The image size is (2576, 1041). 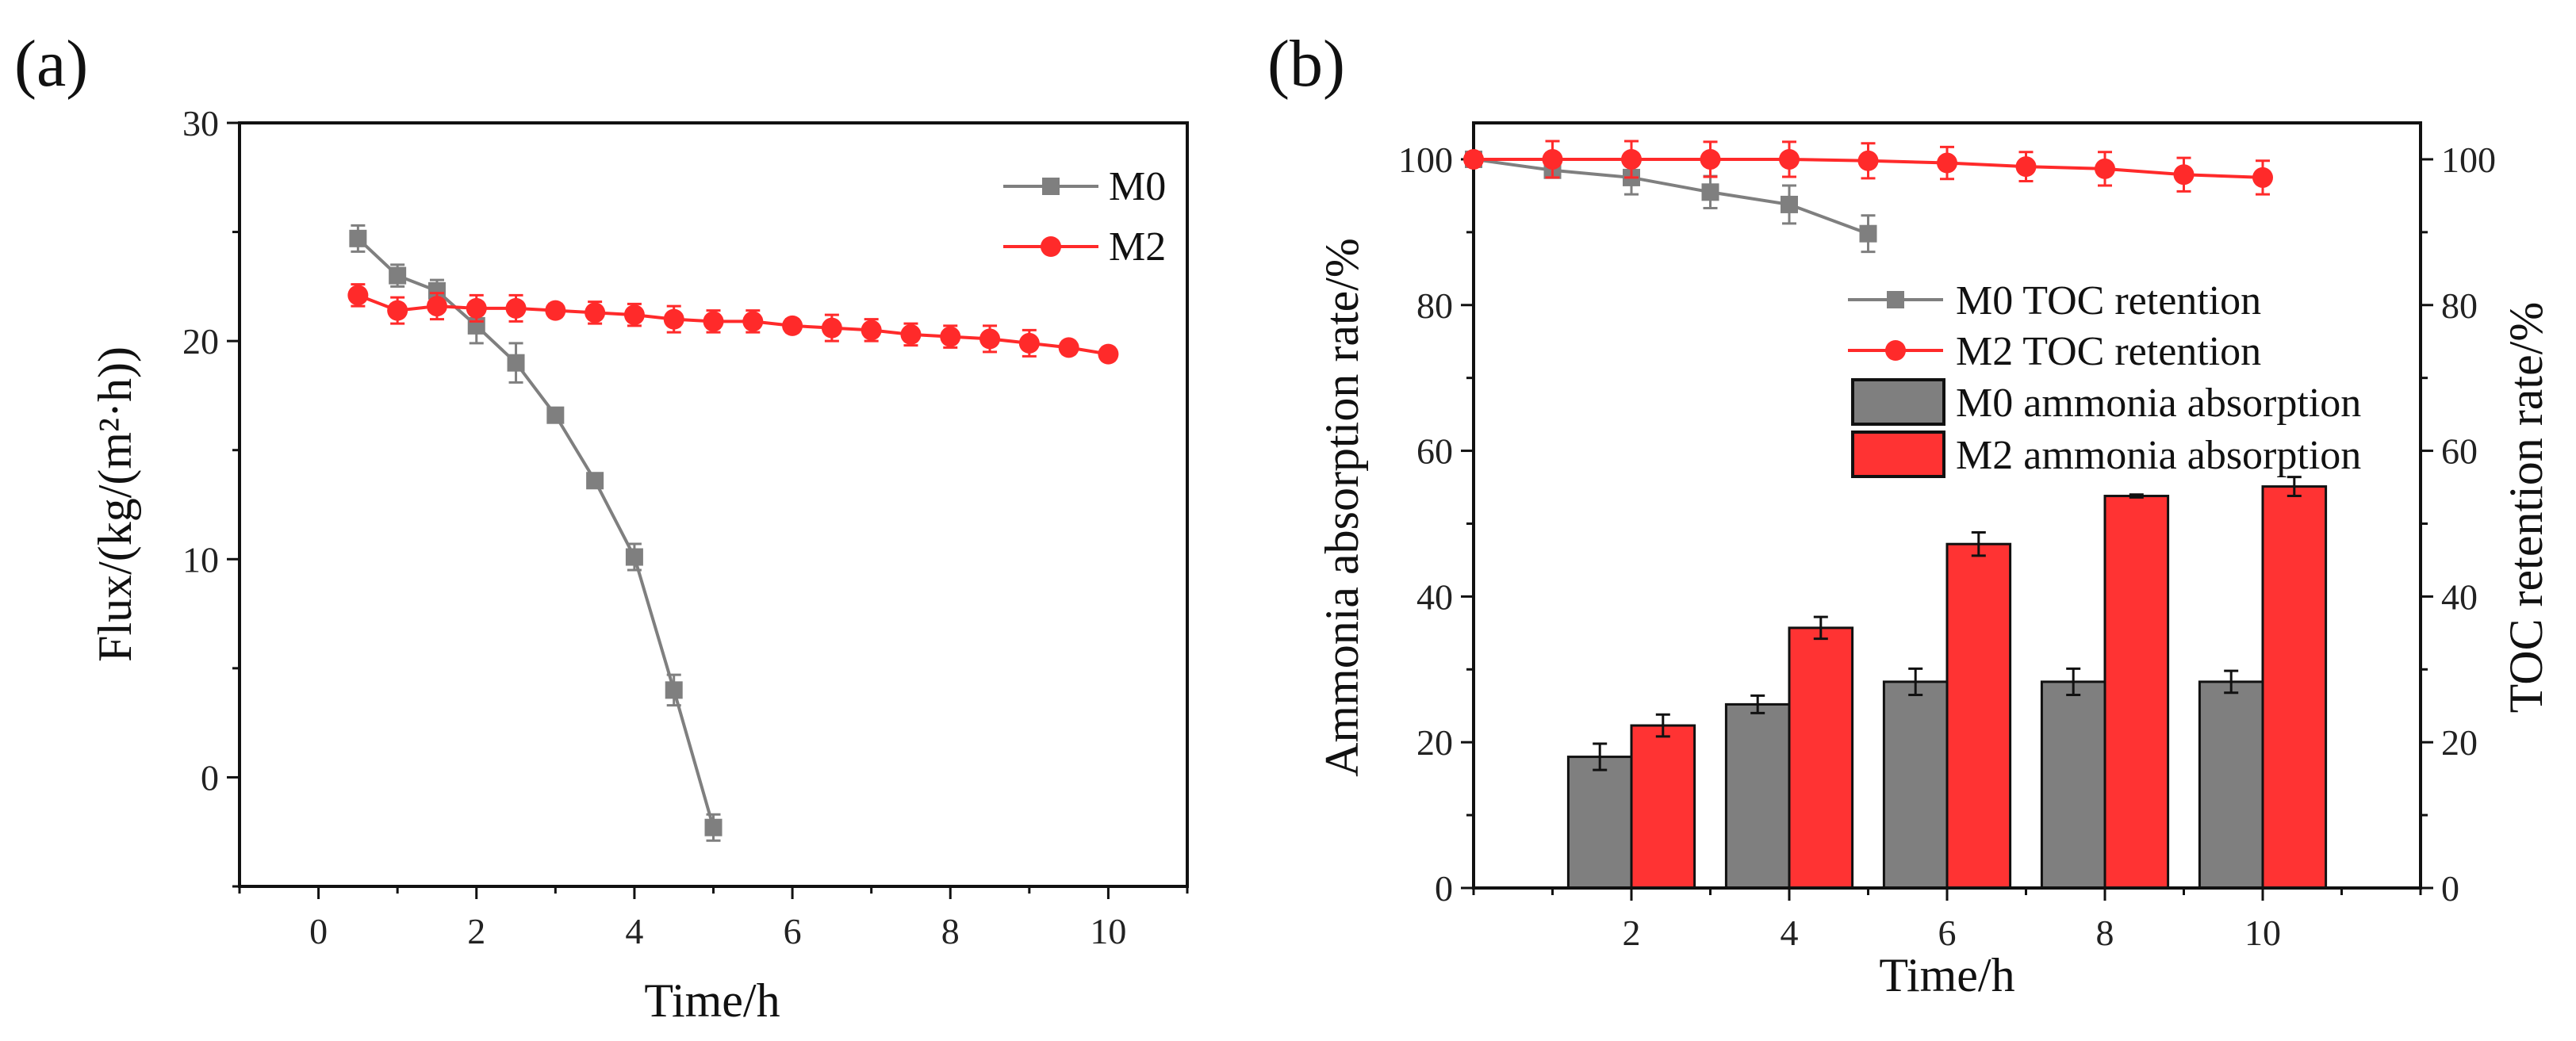 What do you see at coordinates (2158, 403) in the screenshot?
I see `legend-label: M0 ammonia absorption` at bounding box center [2158, 403].